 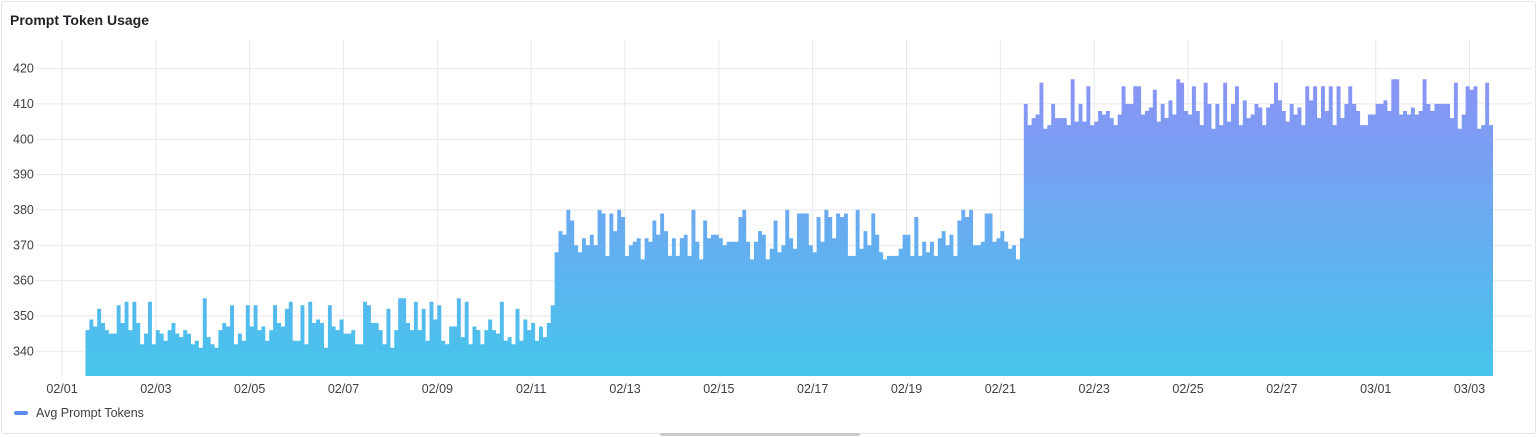 What do you see at coordinates (343, 389) in the screenshot?
I see `x-tick-label: 02/07` at bounding box center [343, 389].